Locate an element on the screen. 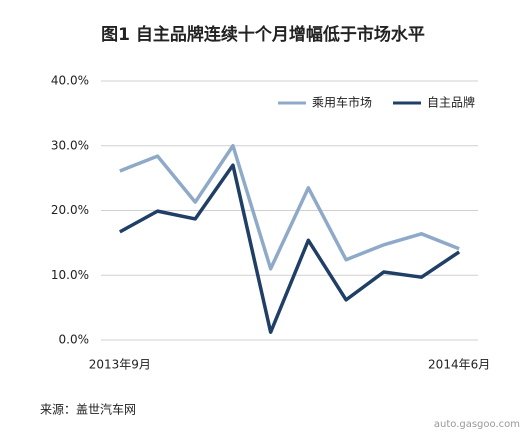 Image resolution: width=527 pixels, height=434 pixels. watermark: auto.gasgoo.com is located at coordinates (477, 424).